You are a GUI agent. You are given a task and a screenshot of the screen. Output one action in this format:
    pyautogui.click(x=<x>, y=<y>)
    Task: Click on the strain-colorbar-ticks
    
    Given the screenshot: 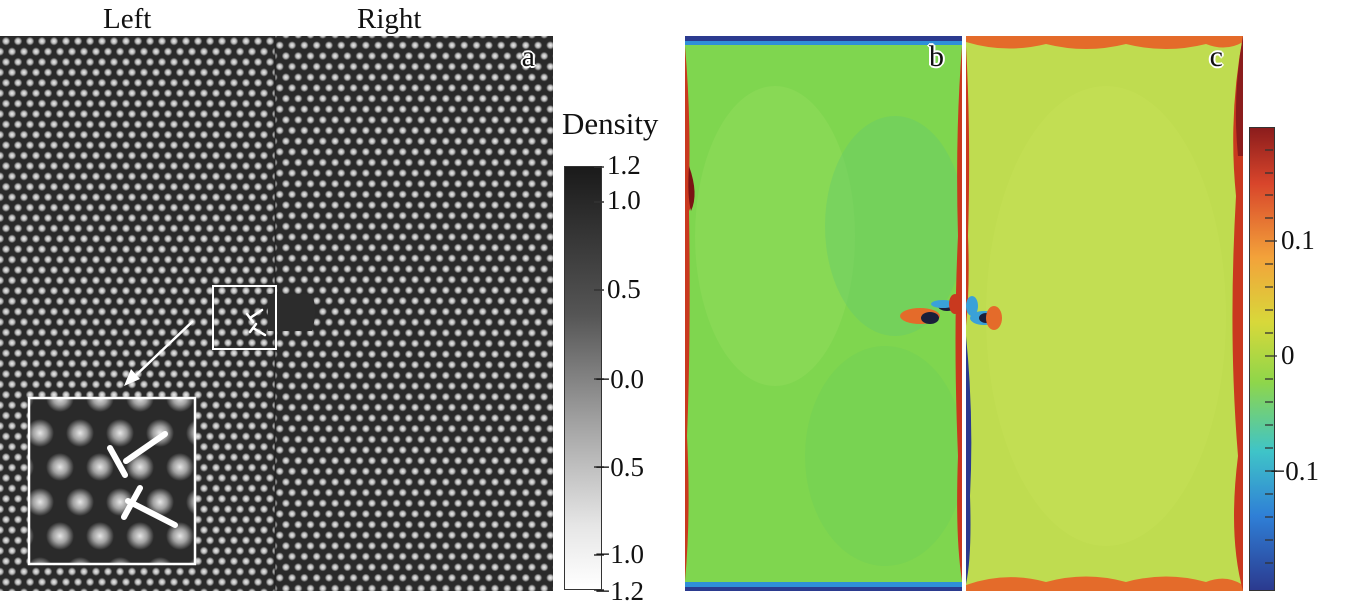 What is the action you would take?
    pyautogui.click(x=1271, y=356)
    